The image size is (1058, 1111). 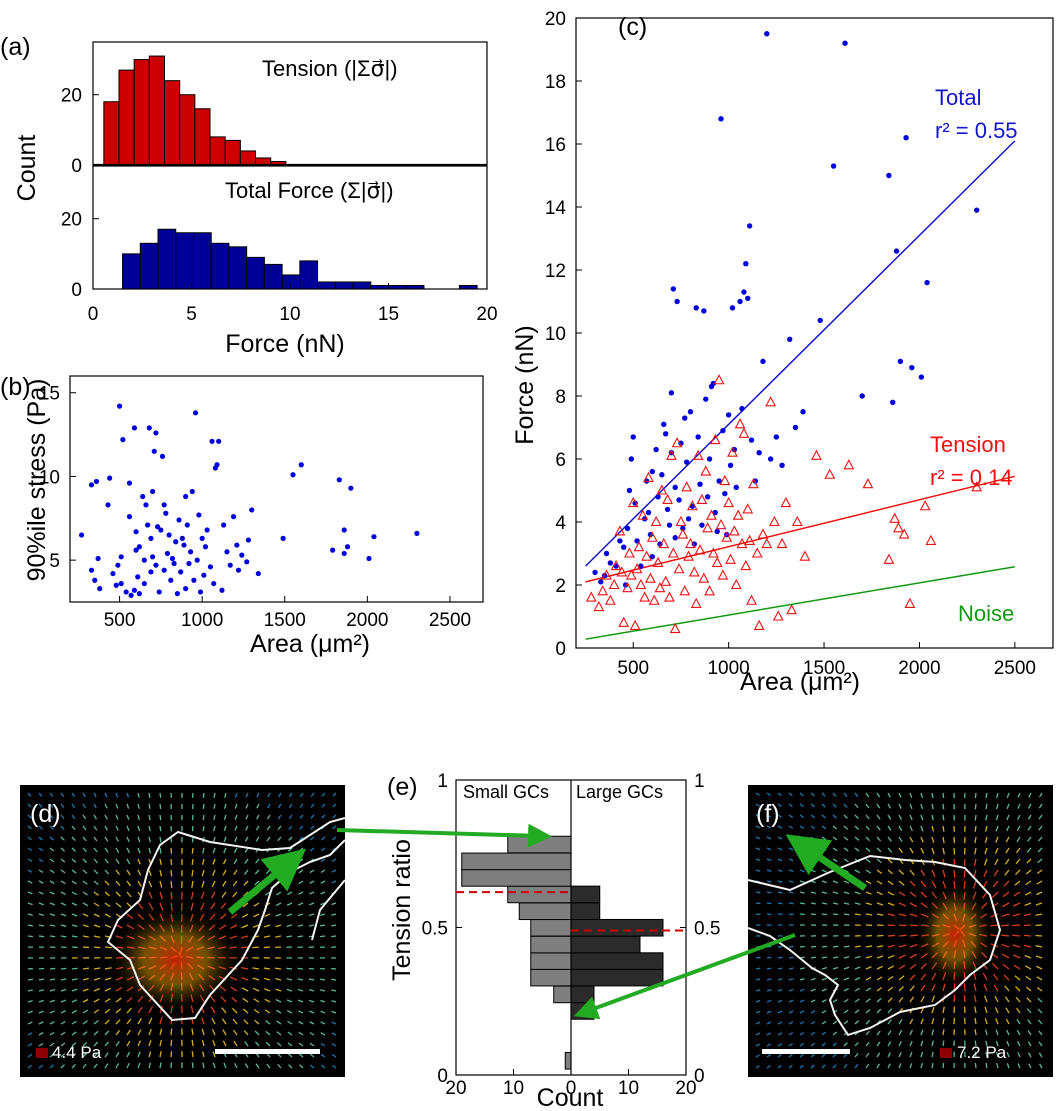 What do you see at coordinates (267, 881) in the screenshot?
I see `panel-d-green-arrow` at bounding box center [267, 881].